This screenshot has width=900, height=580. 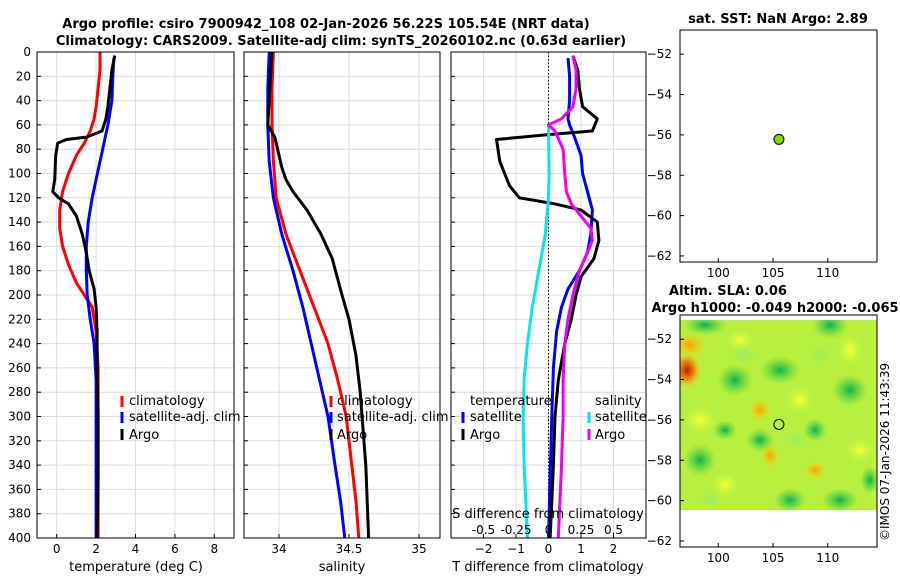 I want to click on sla-axes-box, so click(x=778, y=431).